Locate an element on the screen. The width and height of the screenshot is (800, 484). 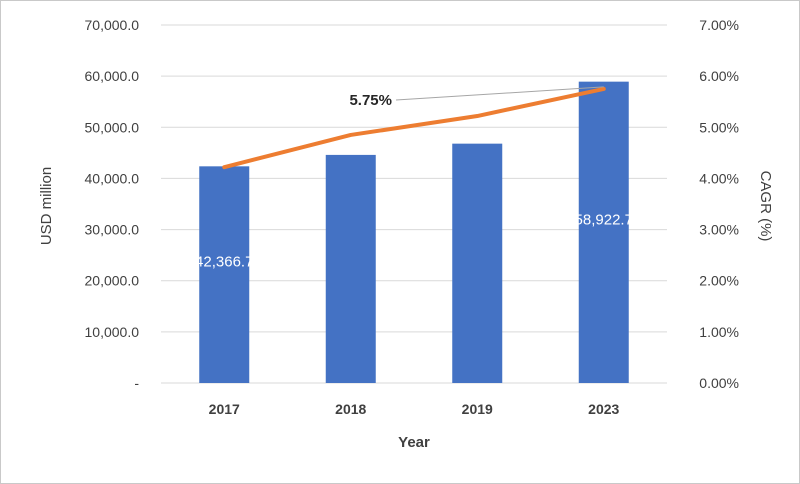
y2-tick-label: 2.00% is located at coordinates (719, 281).